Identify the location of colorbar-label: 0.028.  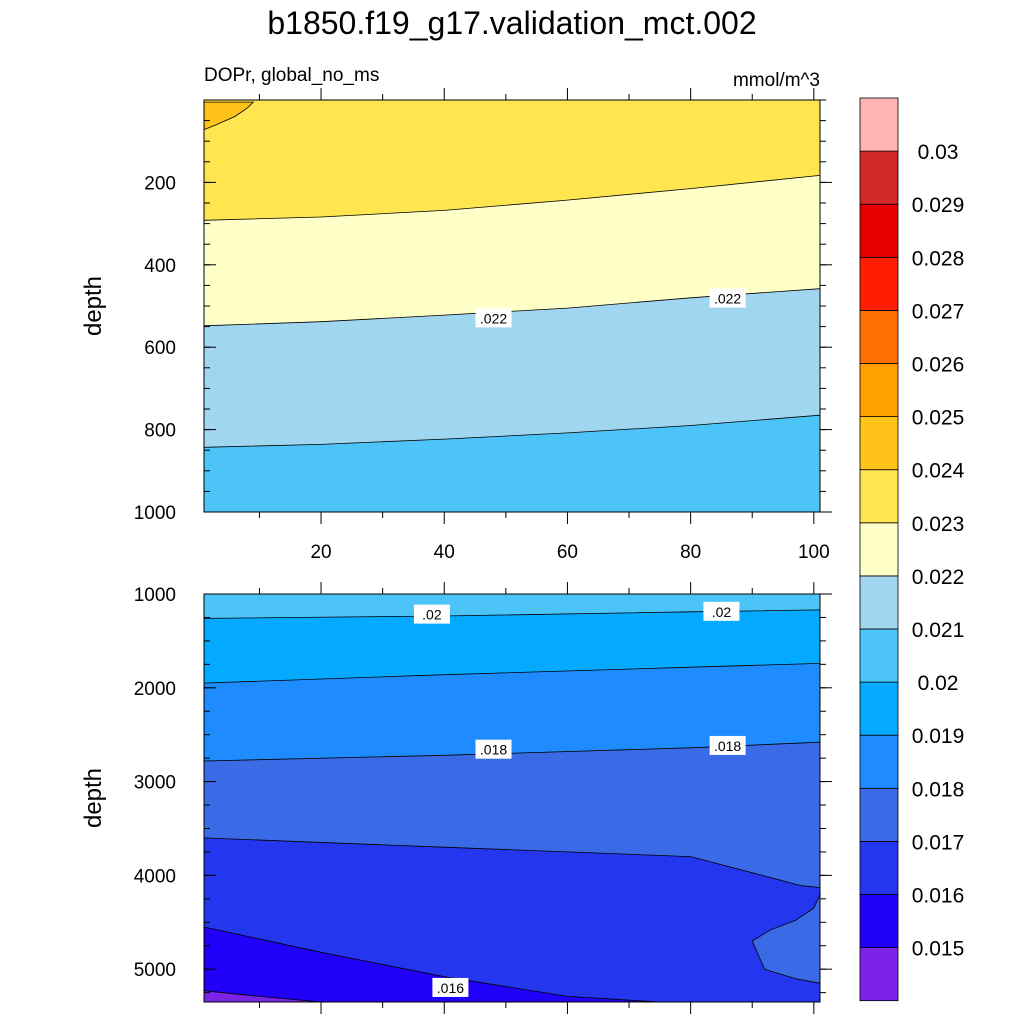
(938, 258).